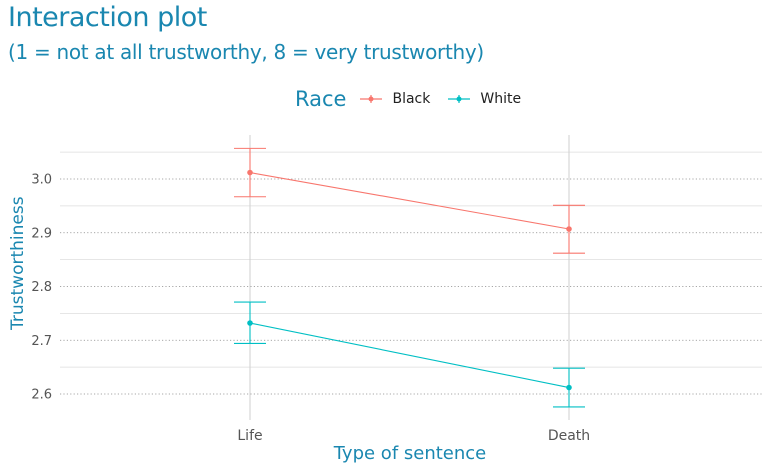 Image resolution: width=770 pixels, height=475 pixels. I want to click on y-tick-label-4: 3.0, so click(41, 180).